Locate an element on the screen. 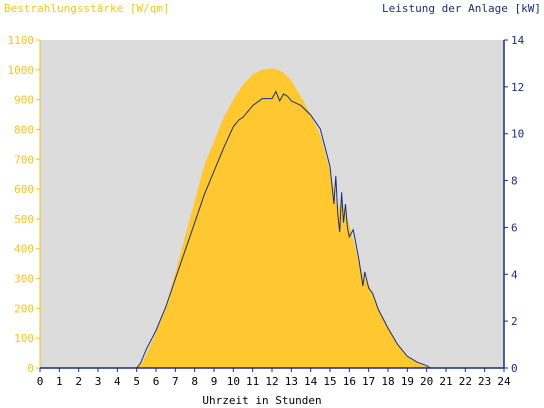 This screenshot has width=544, height=408. x-tick-label: 16 is located at coordinates (349, 381).